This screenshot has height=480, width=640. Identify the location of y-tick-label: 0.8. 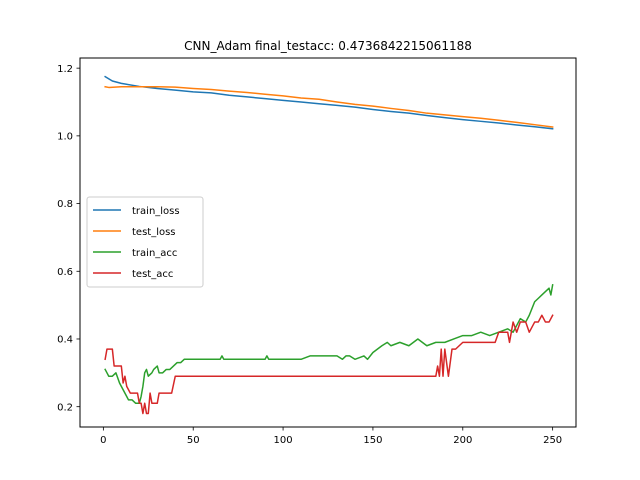
(65, 204).